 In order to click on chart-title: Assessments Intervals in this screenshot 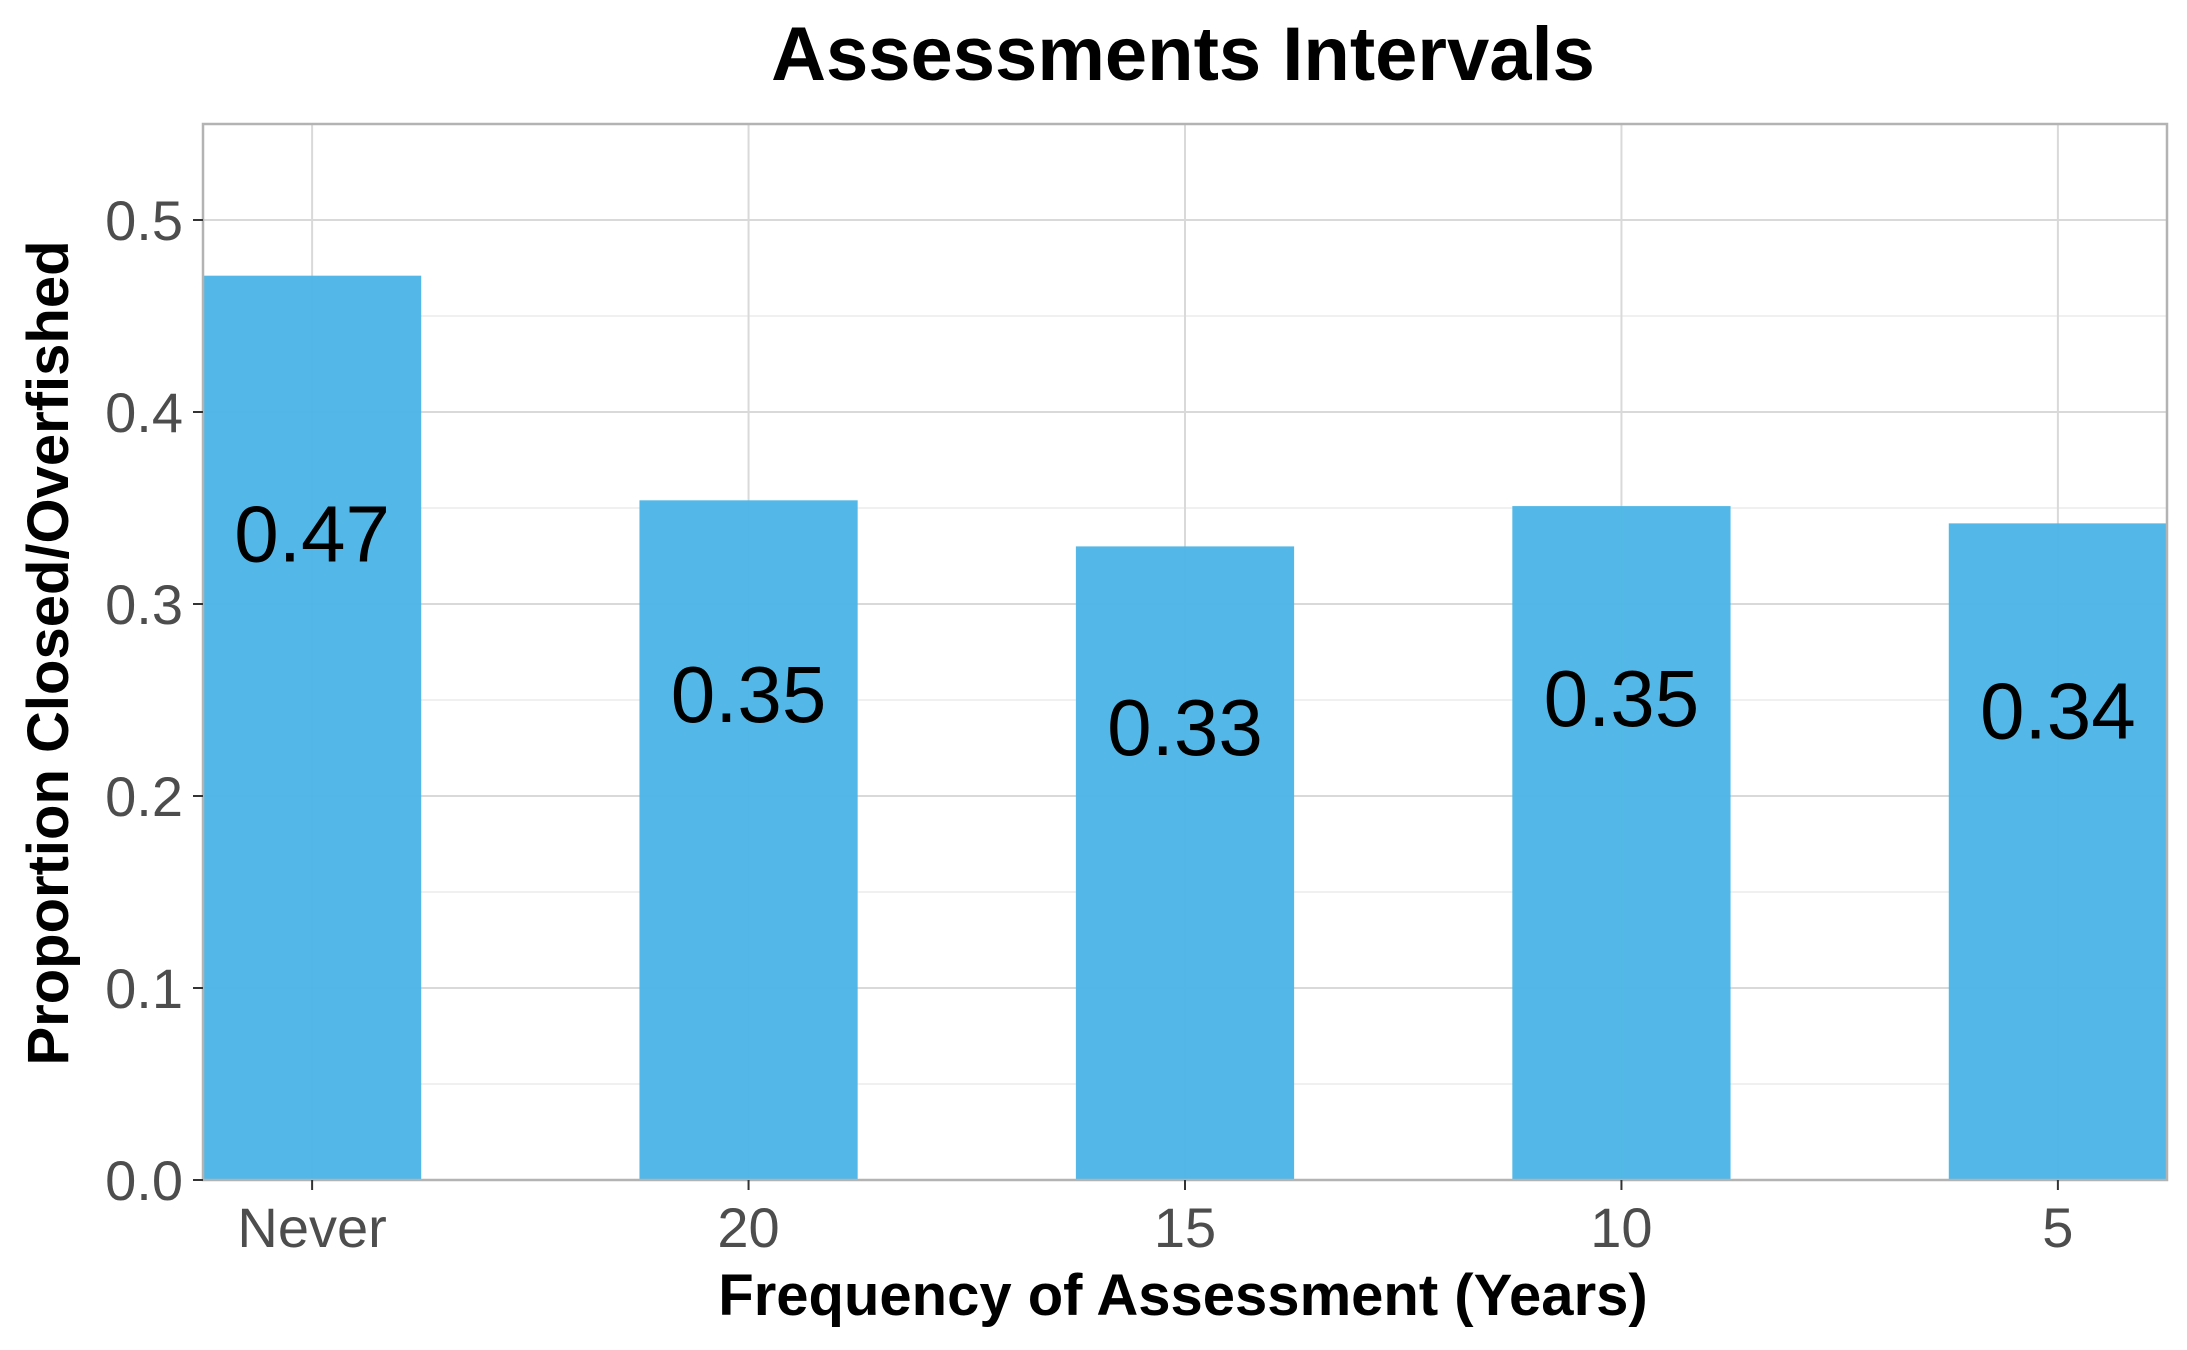, I will do `click(1183, 54)`.